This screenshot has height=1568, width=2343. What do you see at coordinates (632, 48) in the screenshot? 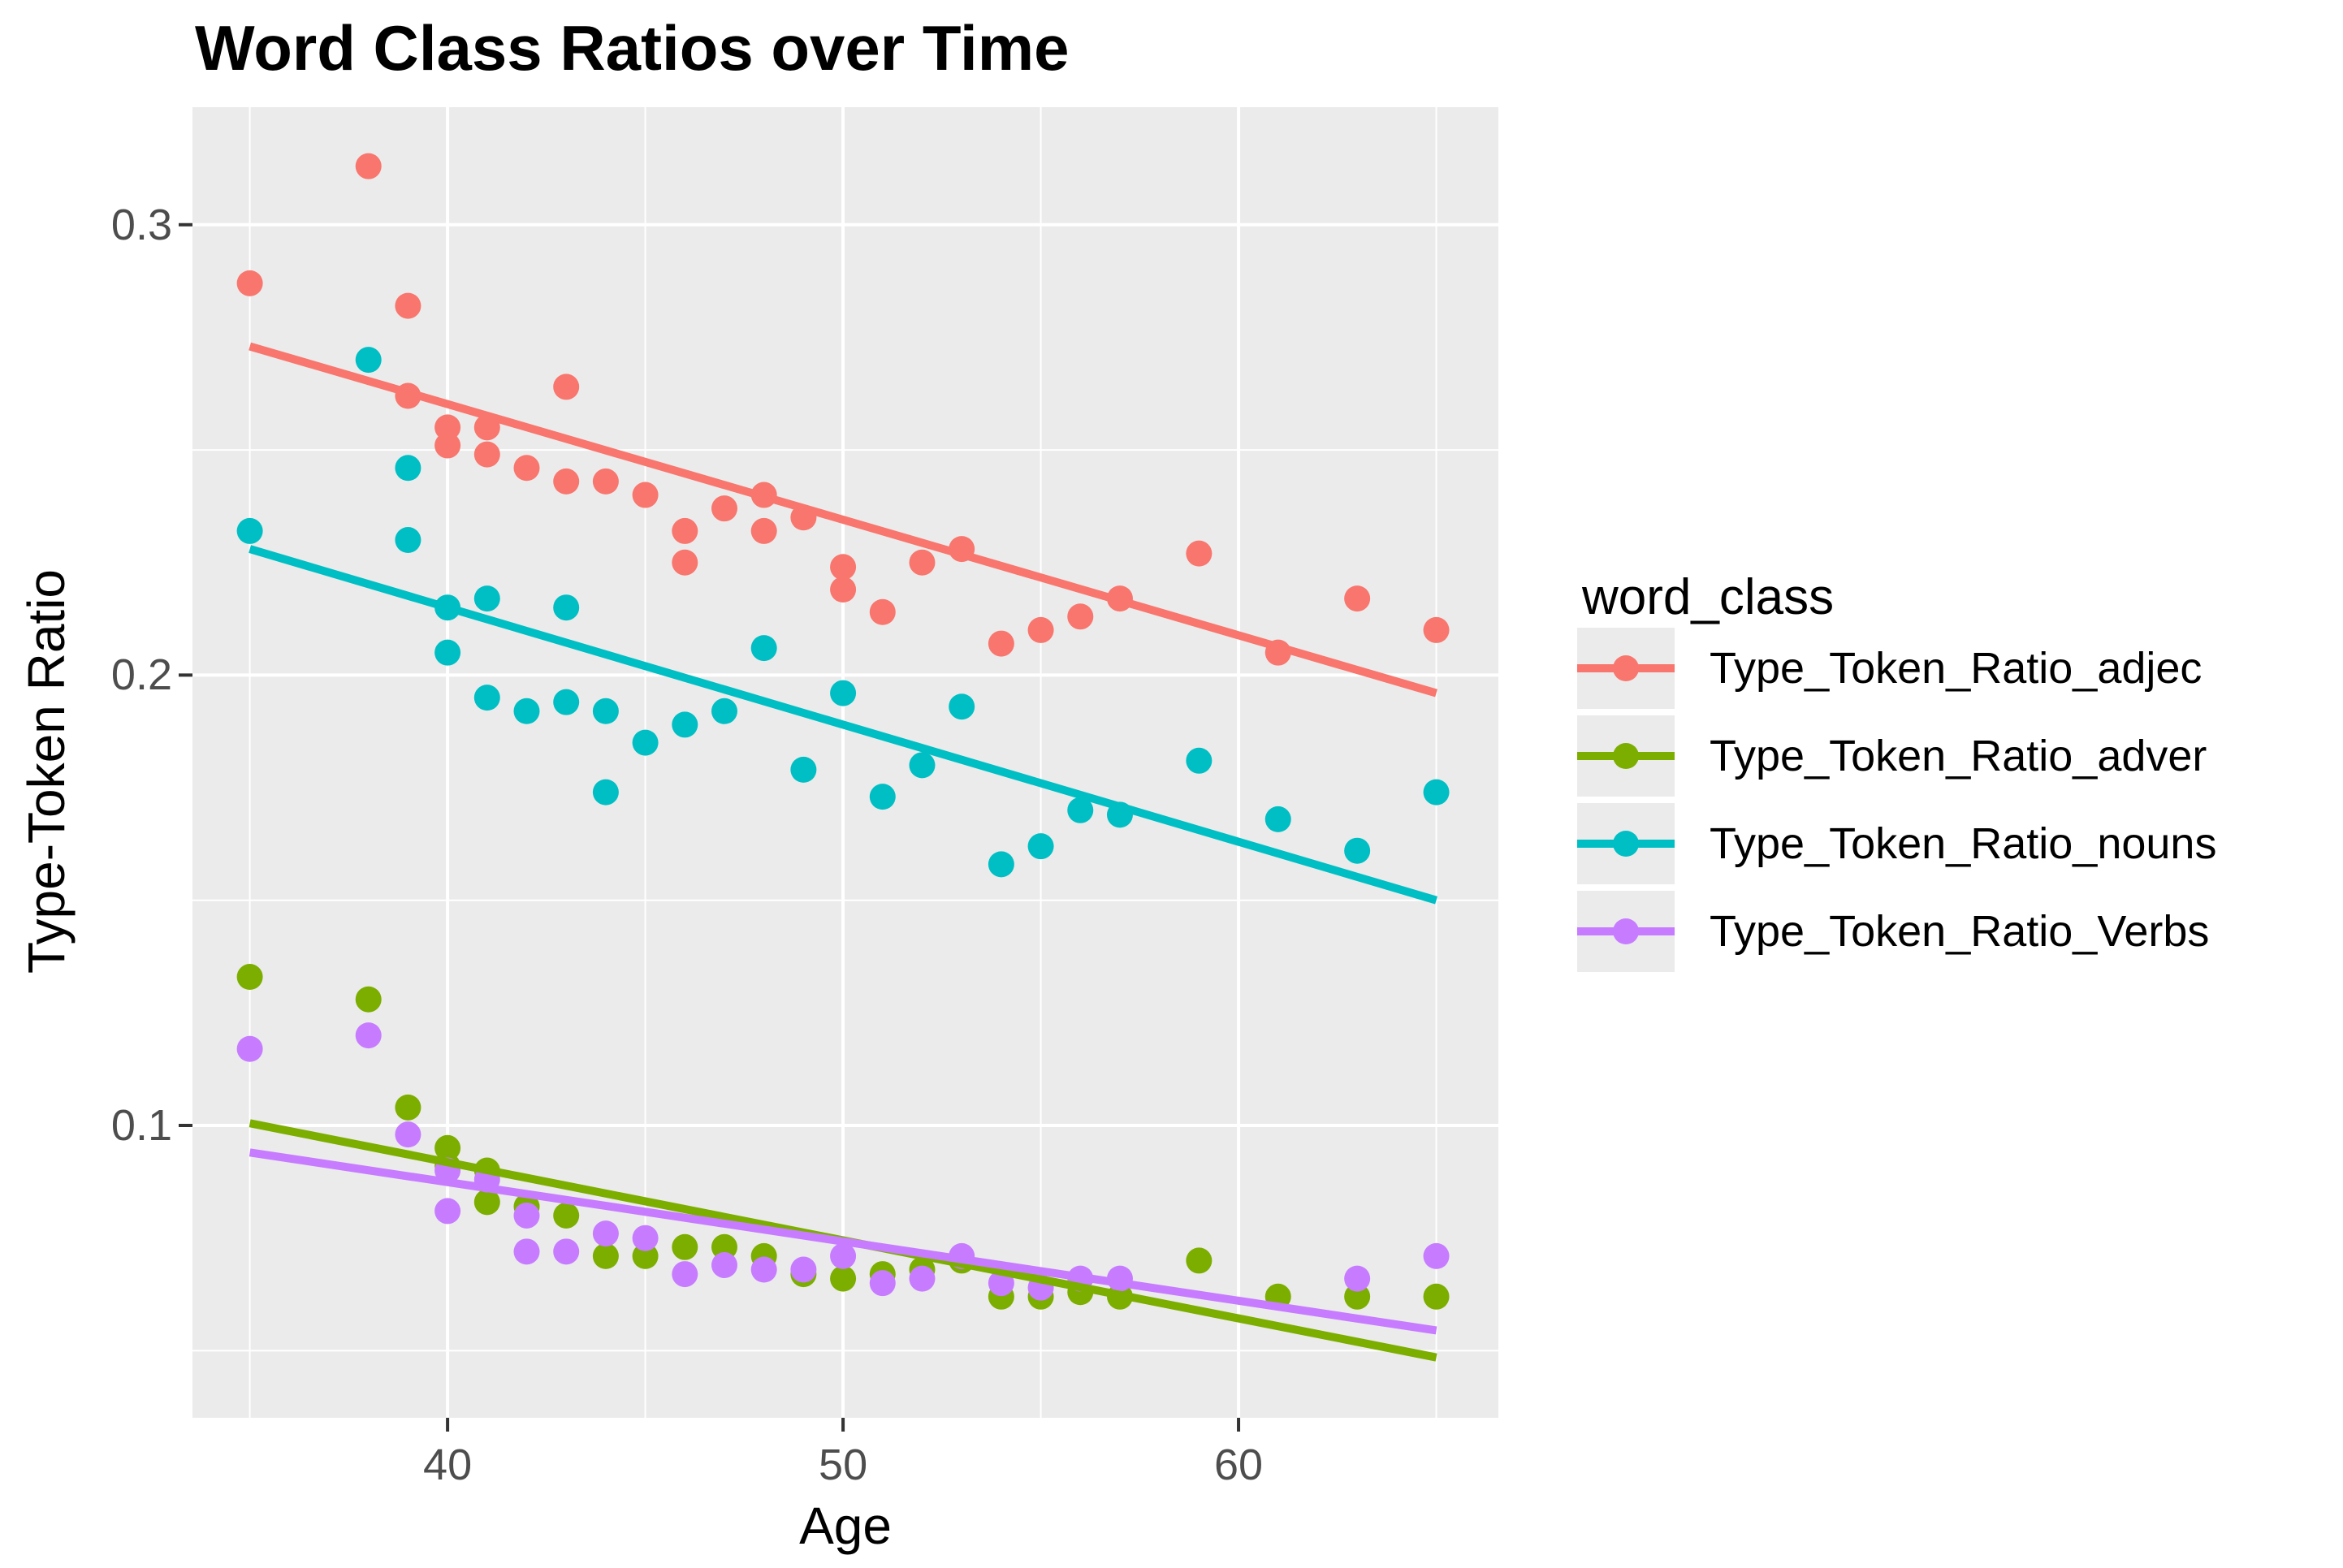
I see `plot-title: Word Class Ratios over Time` at bounding box center [632, 48].